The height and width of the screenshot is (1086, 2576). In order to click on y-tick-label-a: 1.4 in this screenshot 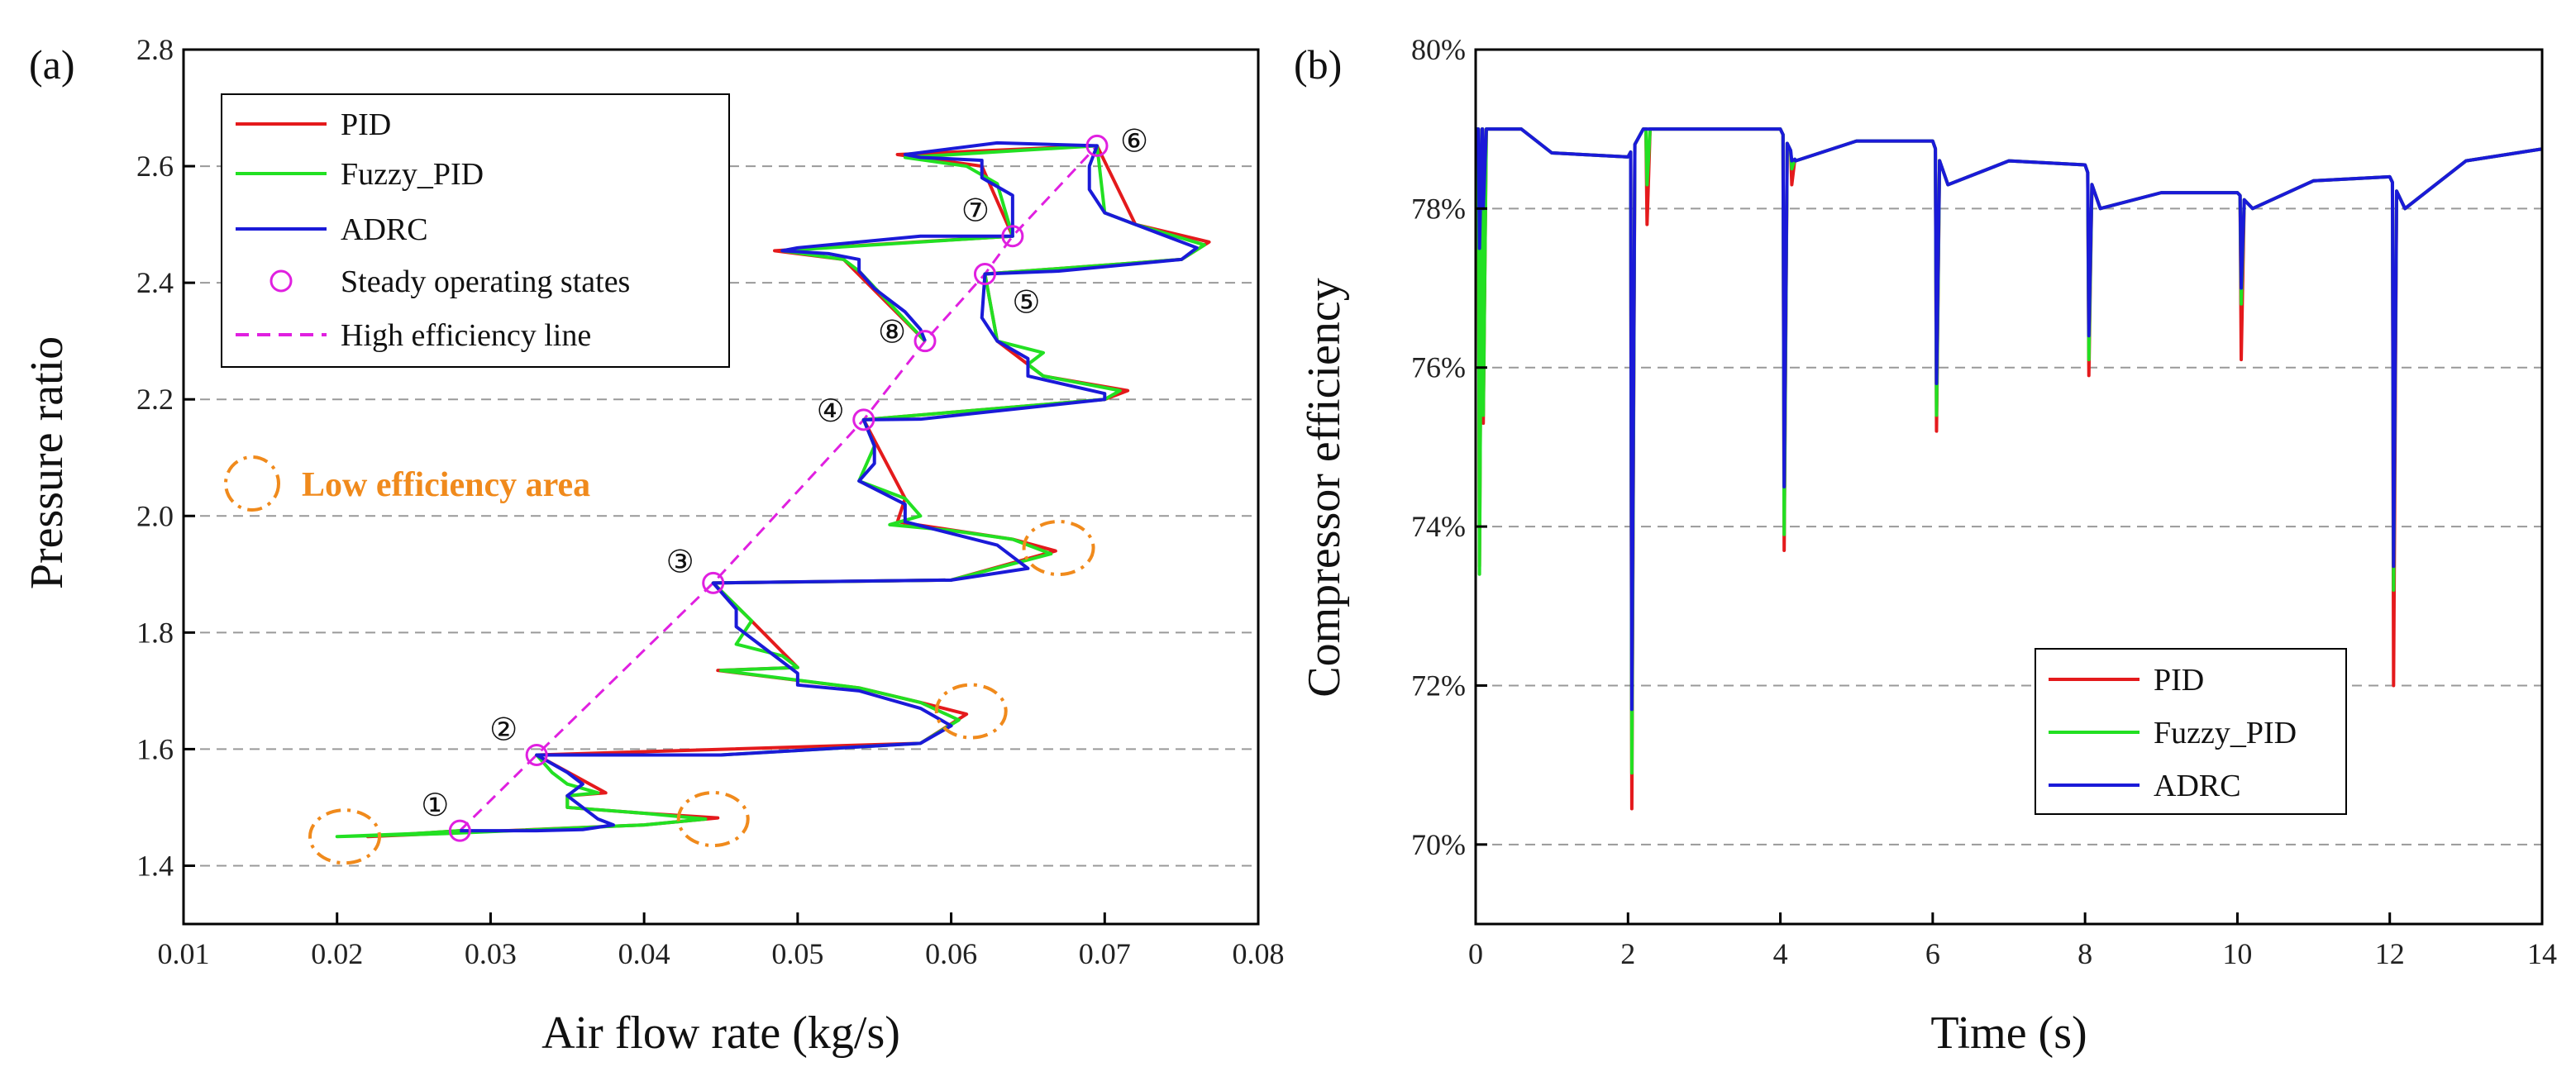, I will do `click(155, 865)`.